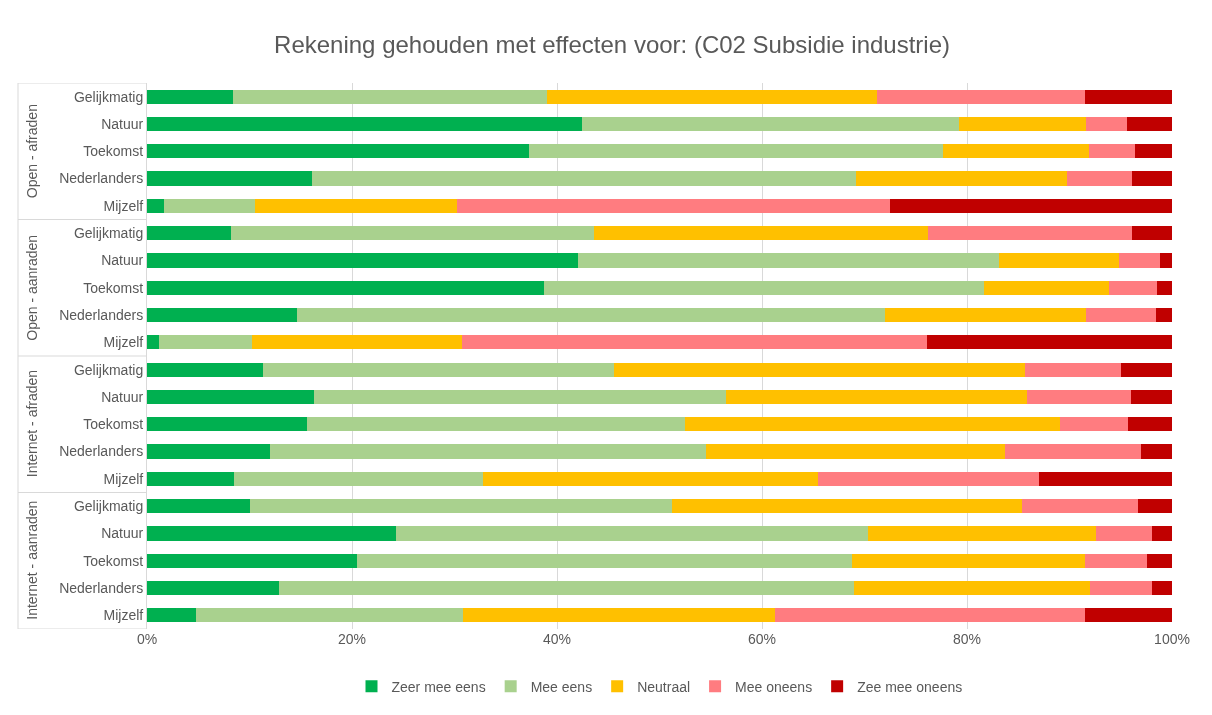 The width and height of the screenshot is (1212, 715). I want to click on legend-label: Zeer mee eens, so click(438, 686).